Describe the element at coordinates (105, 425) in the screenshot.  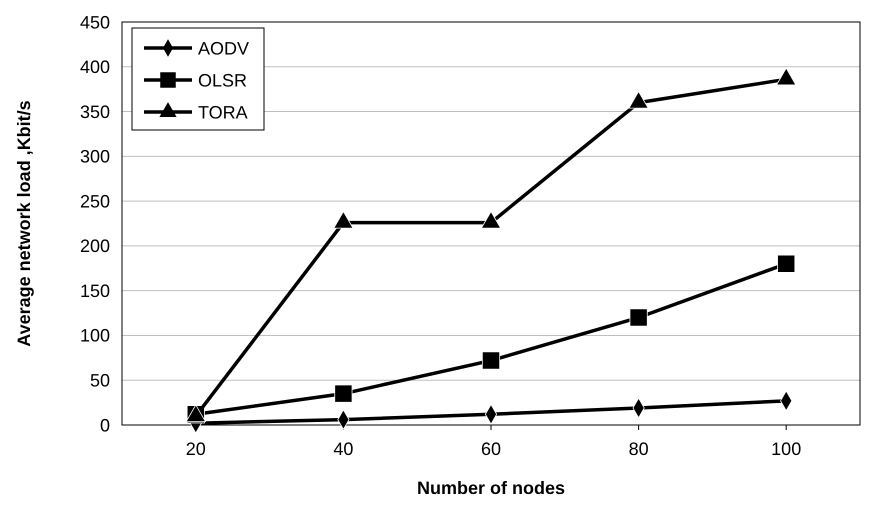
I see `y-tick-label: 0` at that location.